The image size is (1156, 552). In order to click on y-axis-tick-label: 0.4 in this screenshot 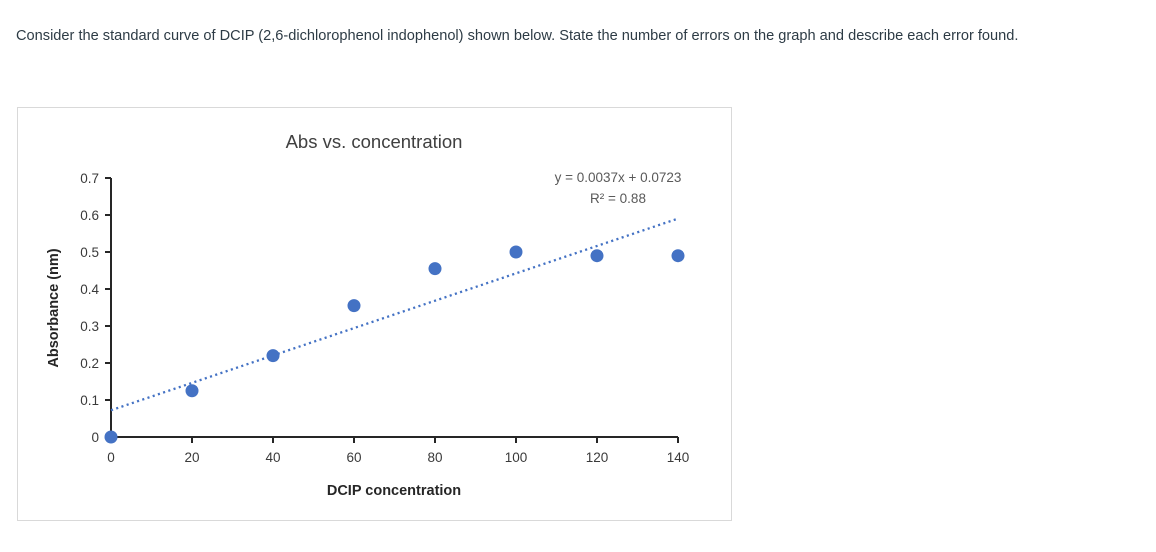, I will do `click(89, 289)`.